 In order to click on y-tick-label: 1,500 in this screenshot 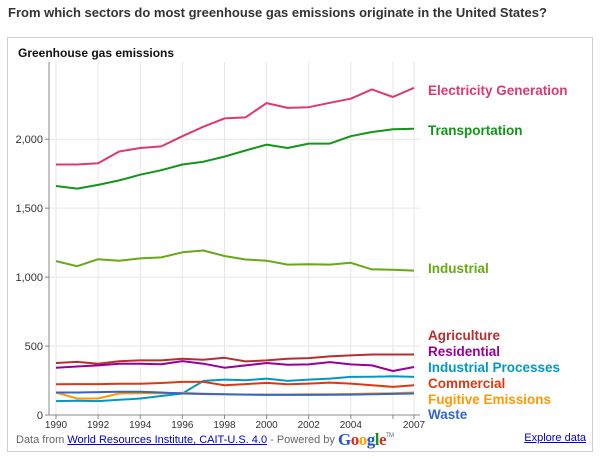, I will do `click(29, 209)`.